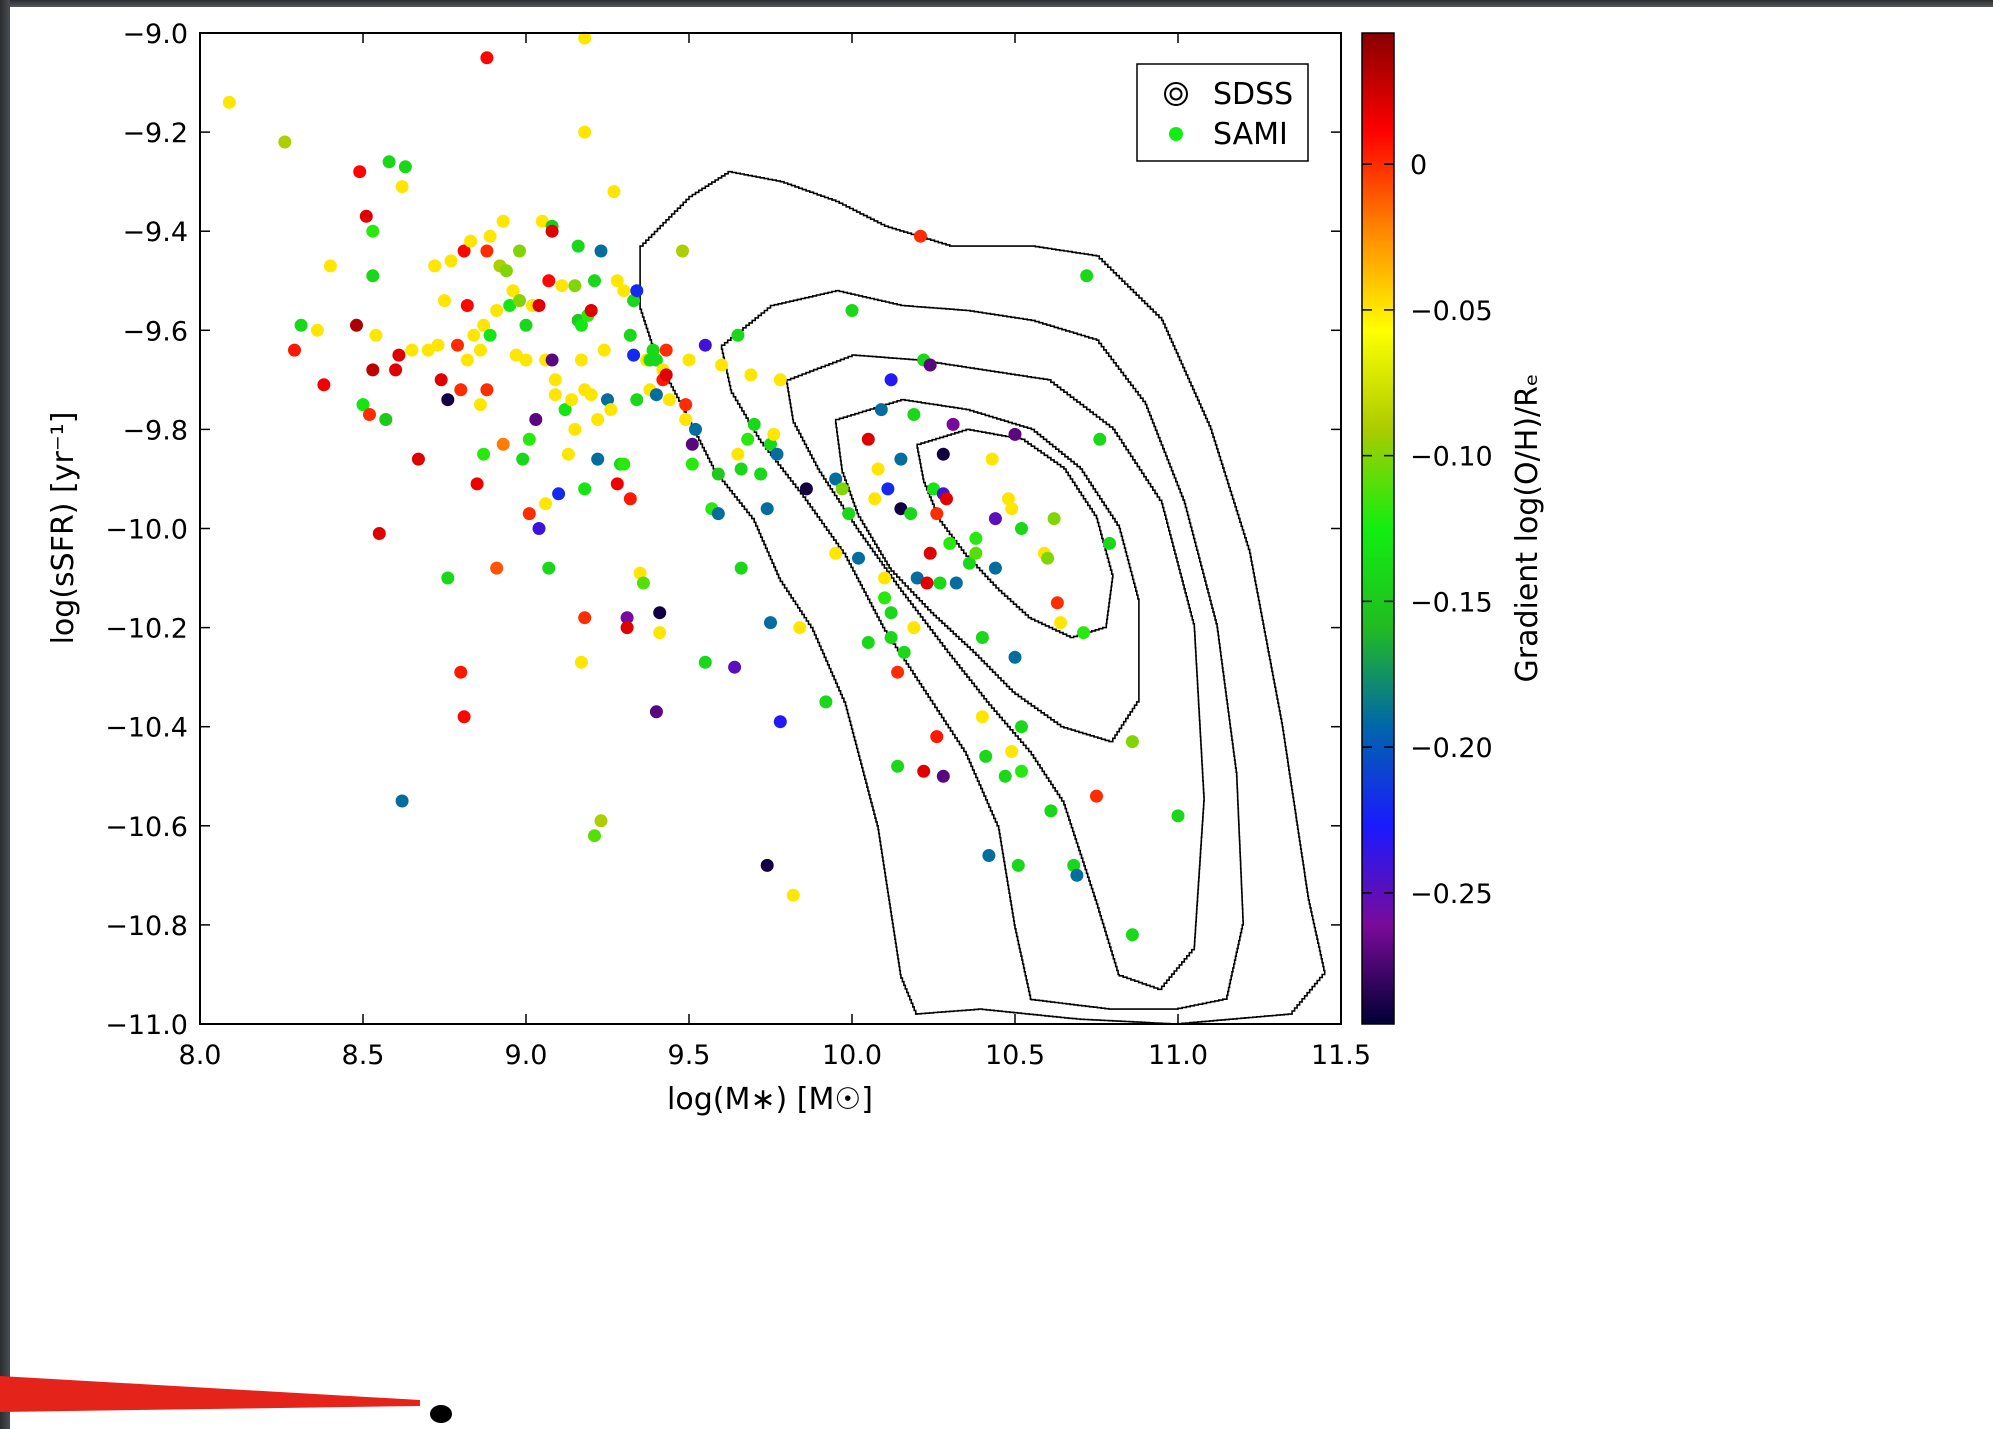 The height and width of the screenshot is (1429, 1993). I want to click on x-tick-label: 11.5, so click(1341, 1055).